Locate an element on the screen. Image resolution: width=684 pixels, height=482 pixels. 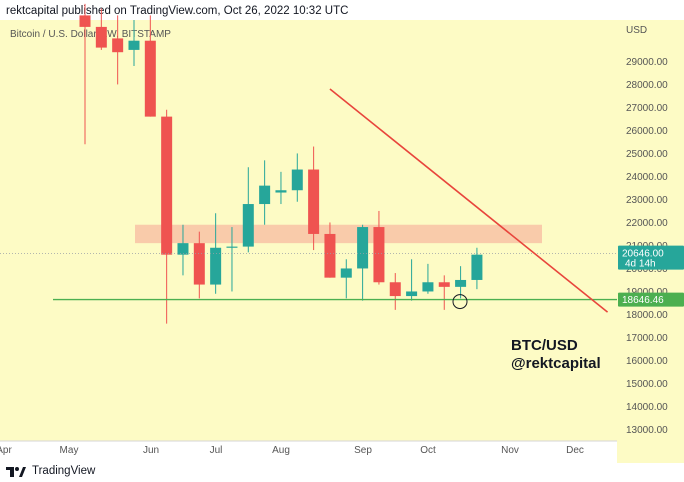
y-tick-label: 18000.00 is located at coordinates (647, 315).